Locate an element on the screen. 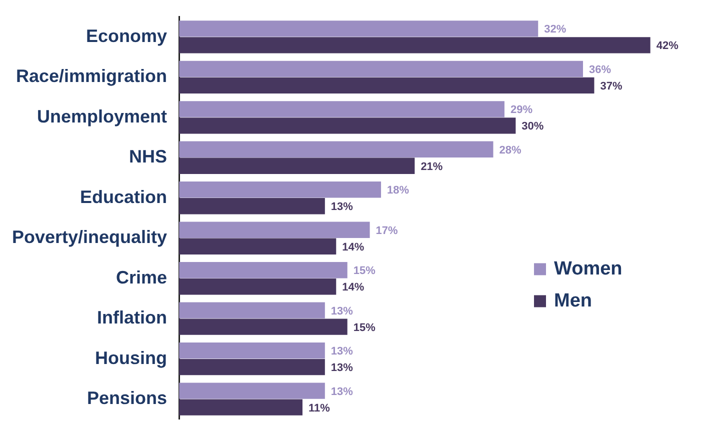 Image resolution: width=712 pixels, height=436 pixels. legend-label: Women is located at coordinates (588, 269).